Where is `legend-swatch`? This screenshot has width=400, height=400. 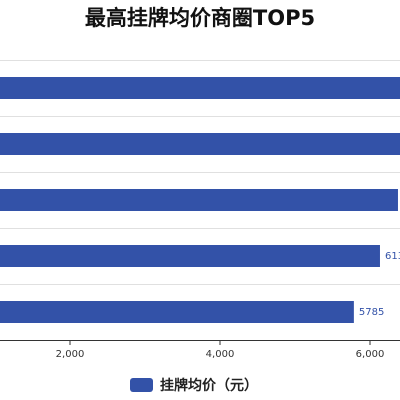 legend-swatch is located at coordinates (141, 385).